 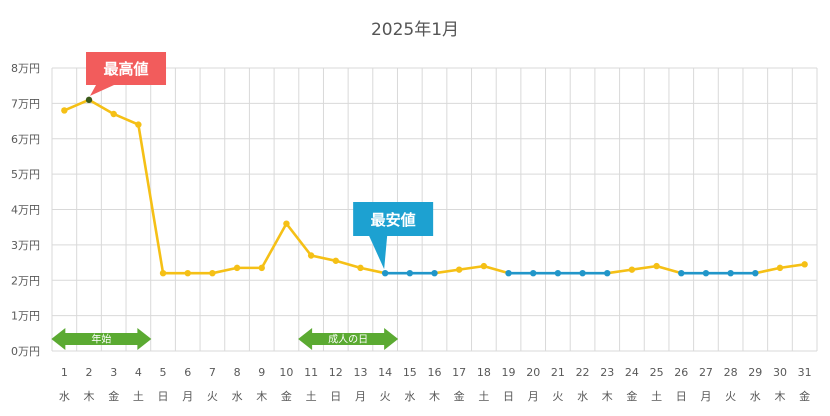 What do you see at coordinates (25, 68) in the screenshot?
I see `y-tick-label: 8万円` at bounding box center [25, 68].